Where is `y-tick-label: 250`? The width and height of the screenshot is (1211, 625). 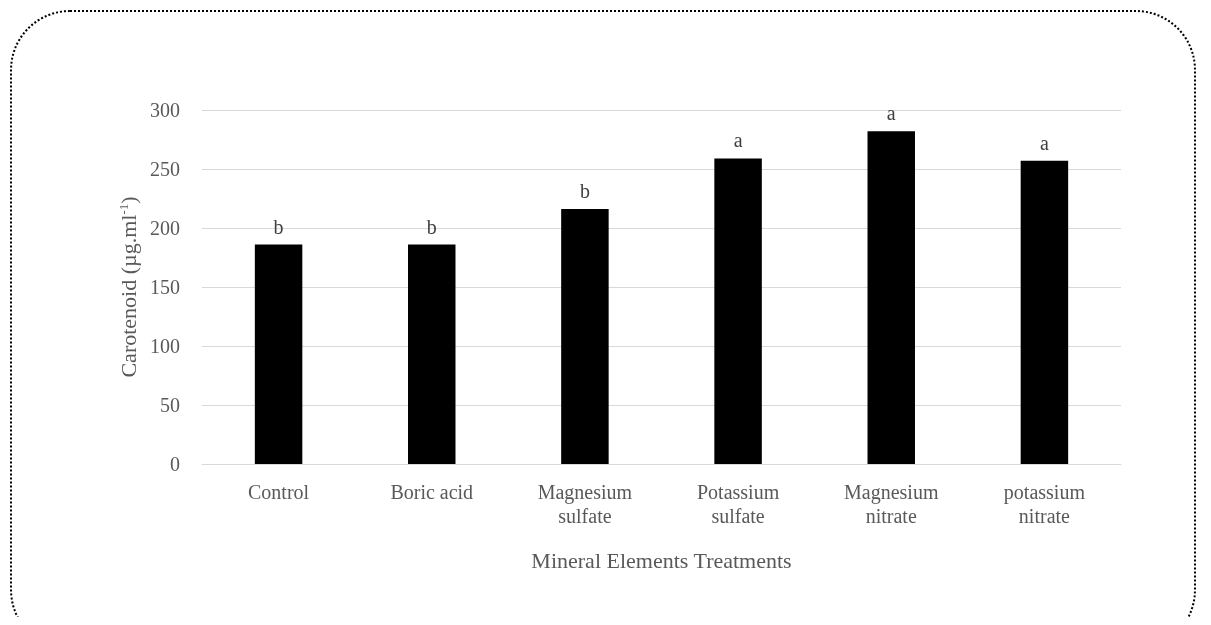 y-tick-label: 250 is located at coordinates (165, 169).